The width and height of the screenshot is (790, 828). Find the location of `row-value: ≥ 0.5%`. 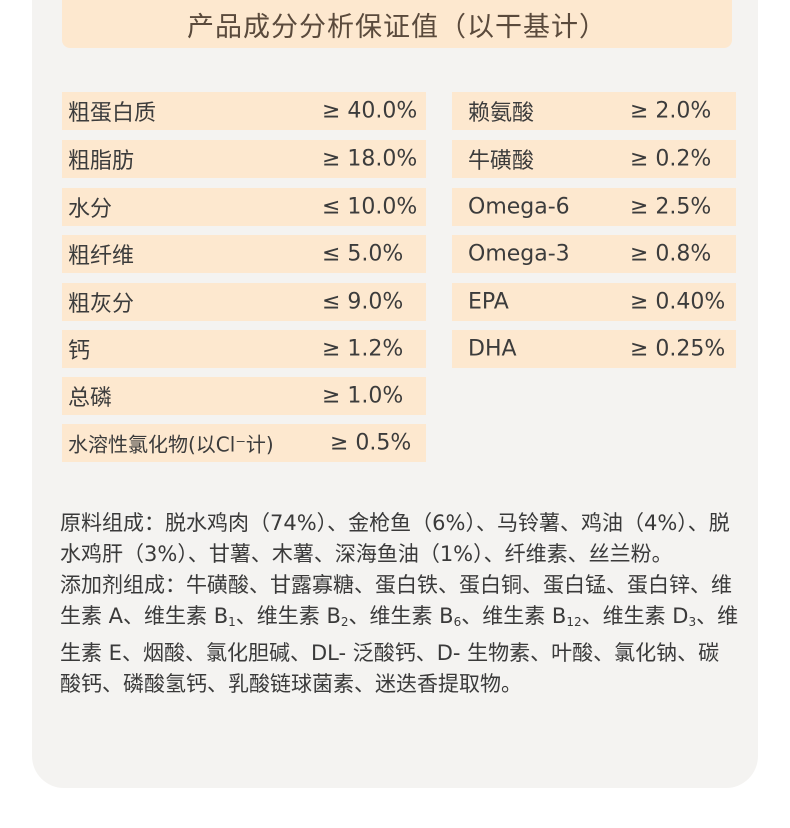

row-value: ≥ 0.5% is located at coordinates (371, 443).